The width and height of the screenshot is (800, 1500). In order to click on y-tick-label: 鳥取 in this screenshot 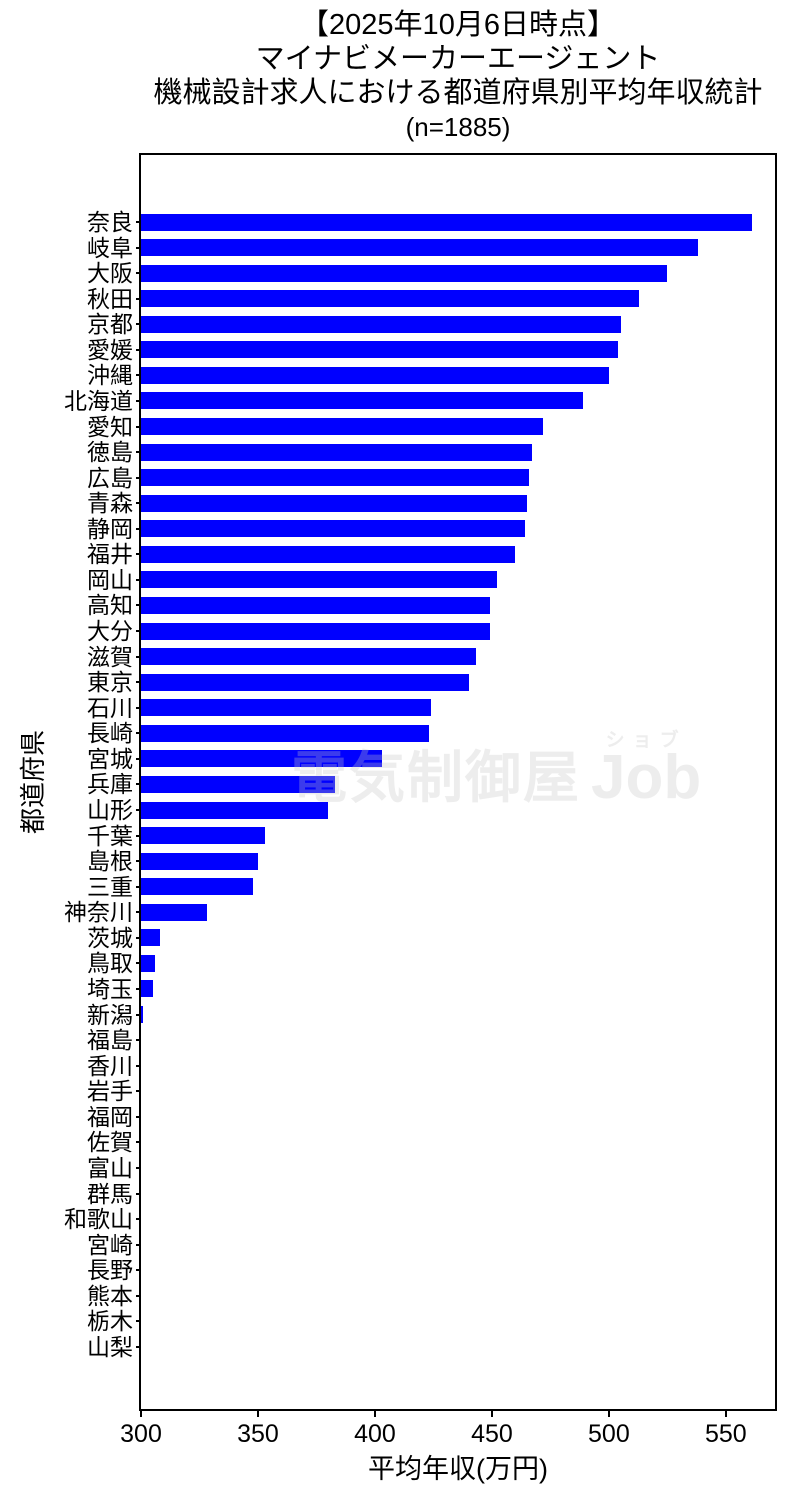, I will do `click(110, 963)`.